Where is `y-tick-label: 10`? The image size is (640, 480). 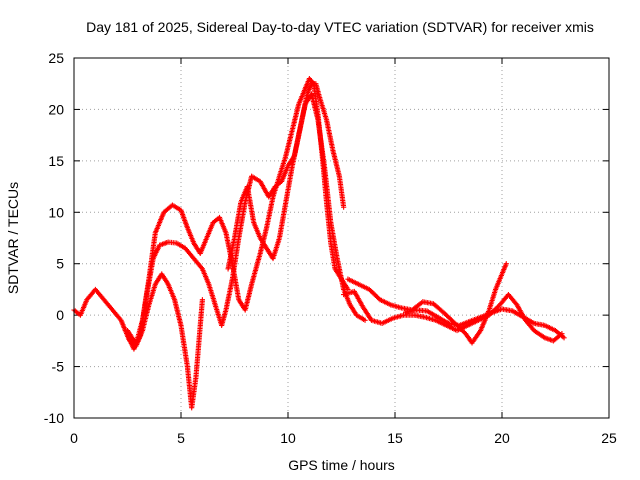
y-tick-label: 10 is located at coordinates (56, 212).